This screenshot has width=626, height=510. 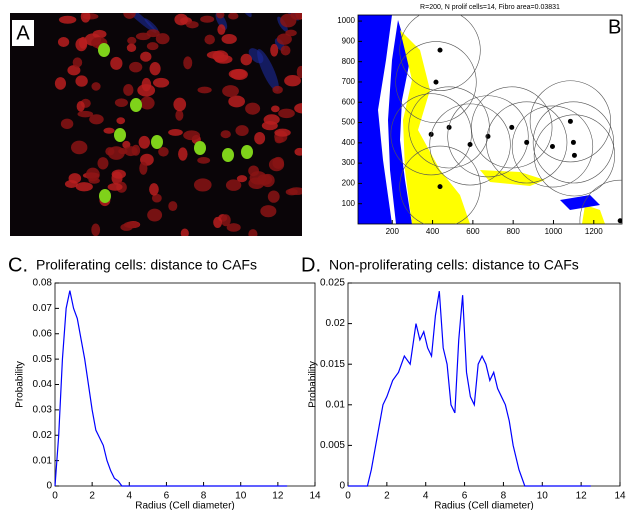 What do you see at coordinates (43, 410) in the screenshot?
I see `y-tick-label: 0.03` at bounding box center [43, 410].